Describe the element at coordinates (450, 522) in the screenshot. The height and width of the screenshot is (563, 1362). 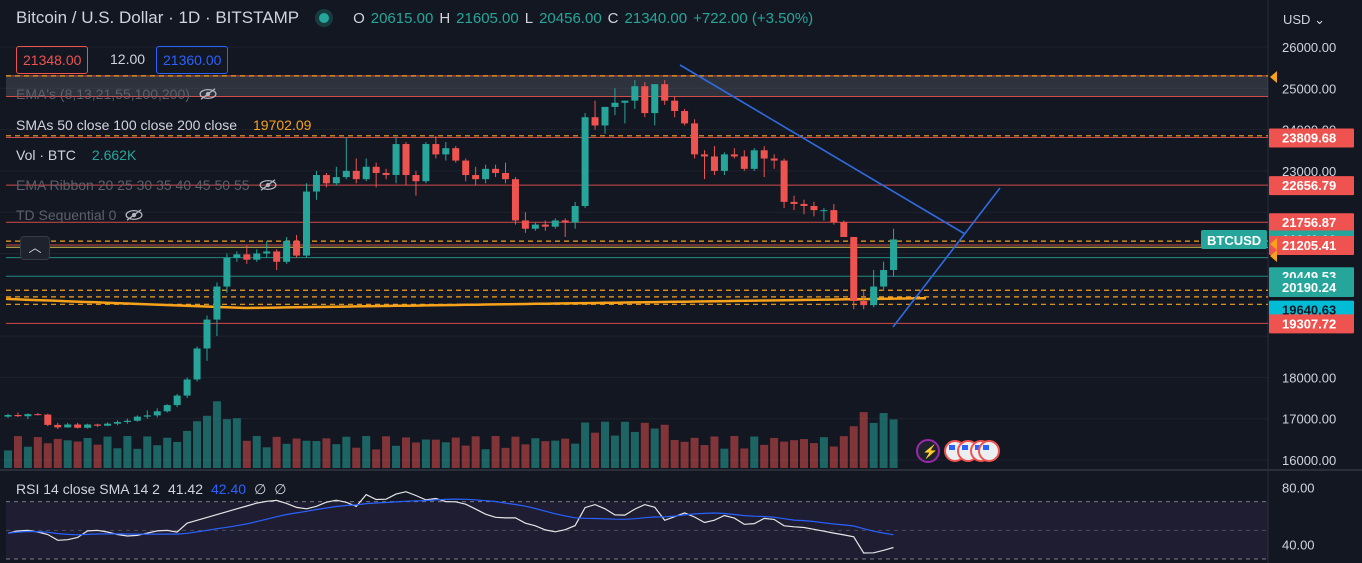
I see `rsi-line` at that location.